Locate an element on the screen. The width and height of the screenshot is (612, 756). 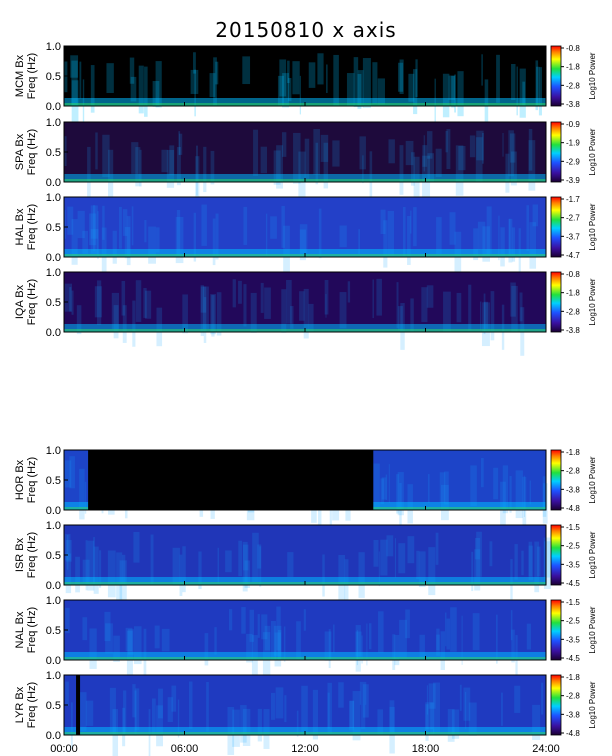
colorbar-tick-label: -4.8 is located at coordinates (573, 733).